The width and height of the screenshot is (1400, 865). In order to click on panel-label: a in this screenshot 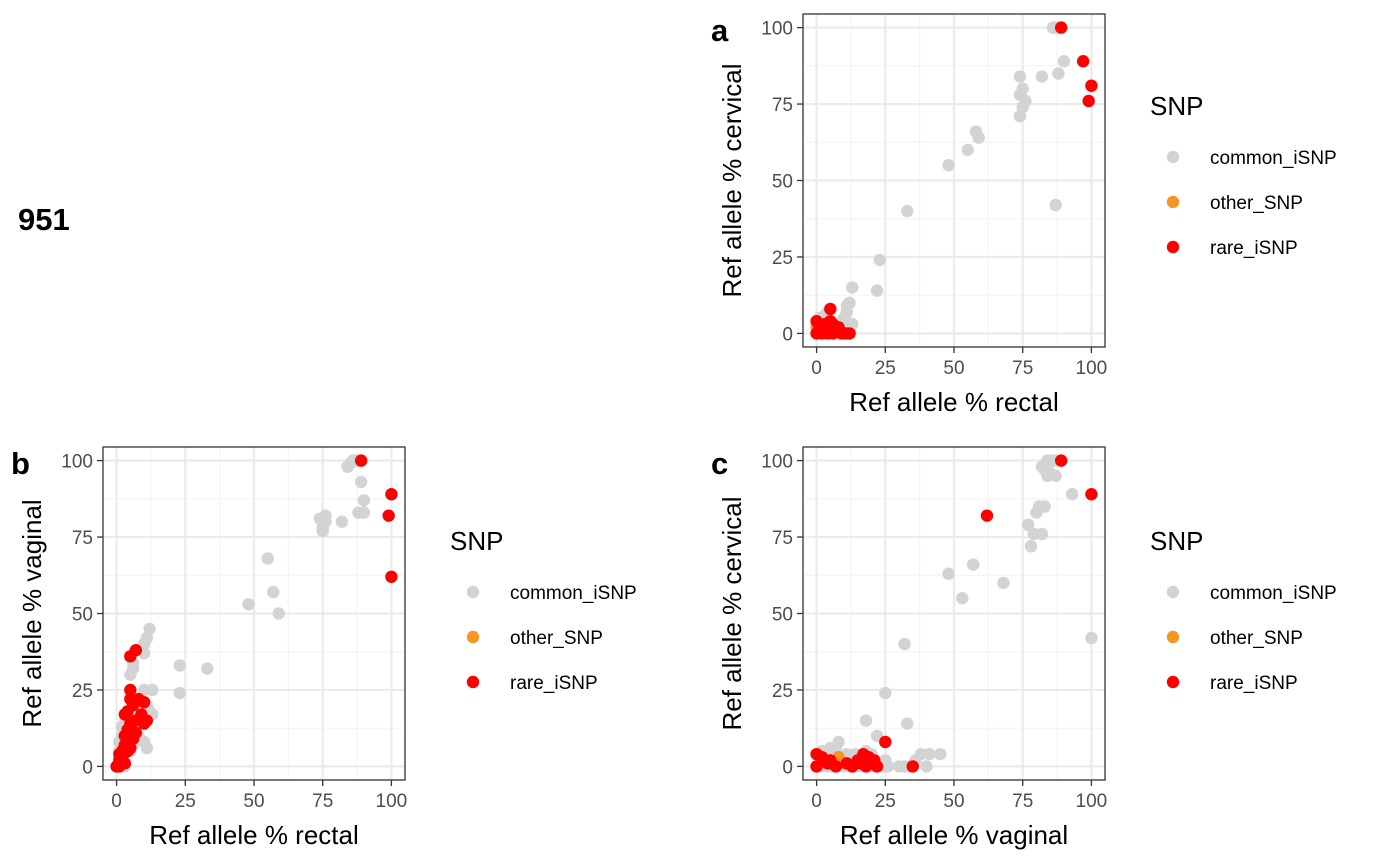, I will do `click(720, 30)`.